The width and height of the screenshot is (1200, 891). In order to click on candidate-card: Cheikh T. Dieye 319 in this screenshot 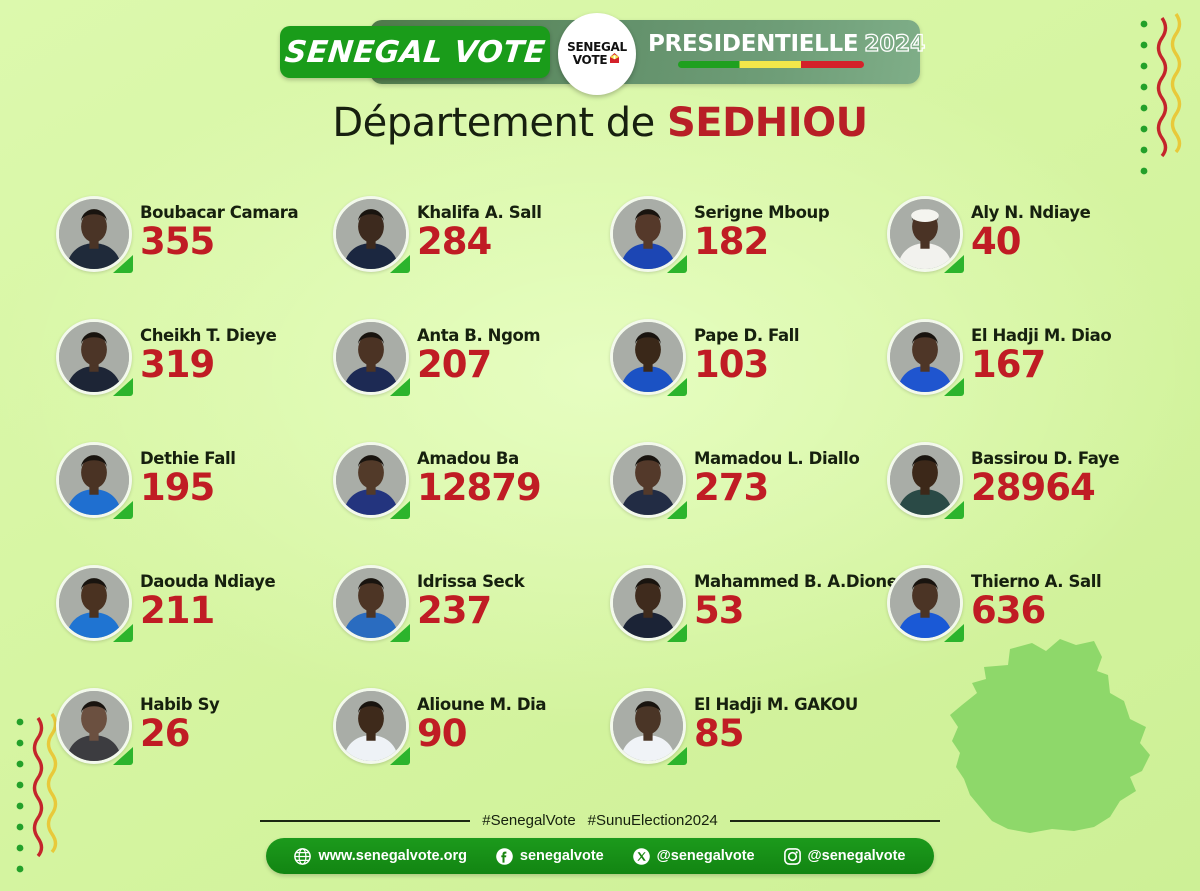, I will do `click(194, 356)`.